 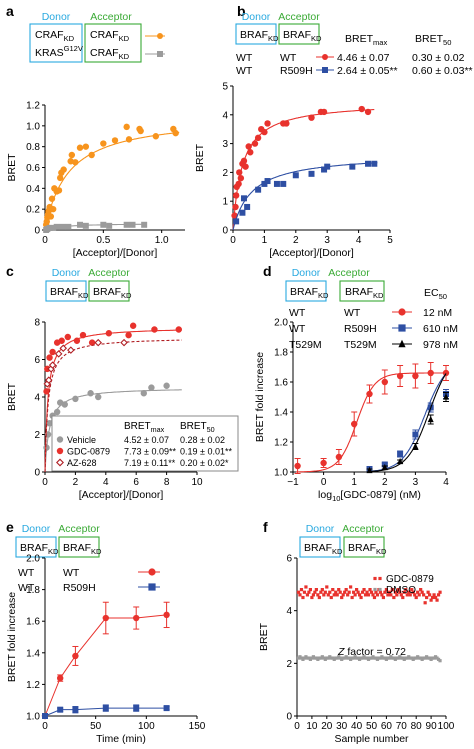 What do you see at coordinates (363, 58) in the screenshot?
I see `b-row-max: 4.46 ± 0.07` at bounding box center [363, 58].